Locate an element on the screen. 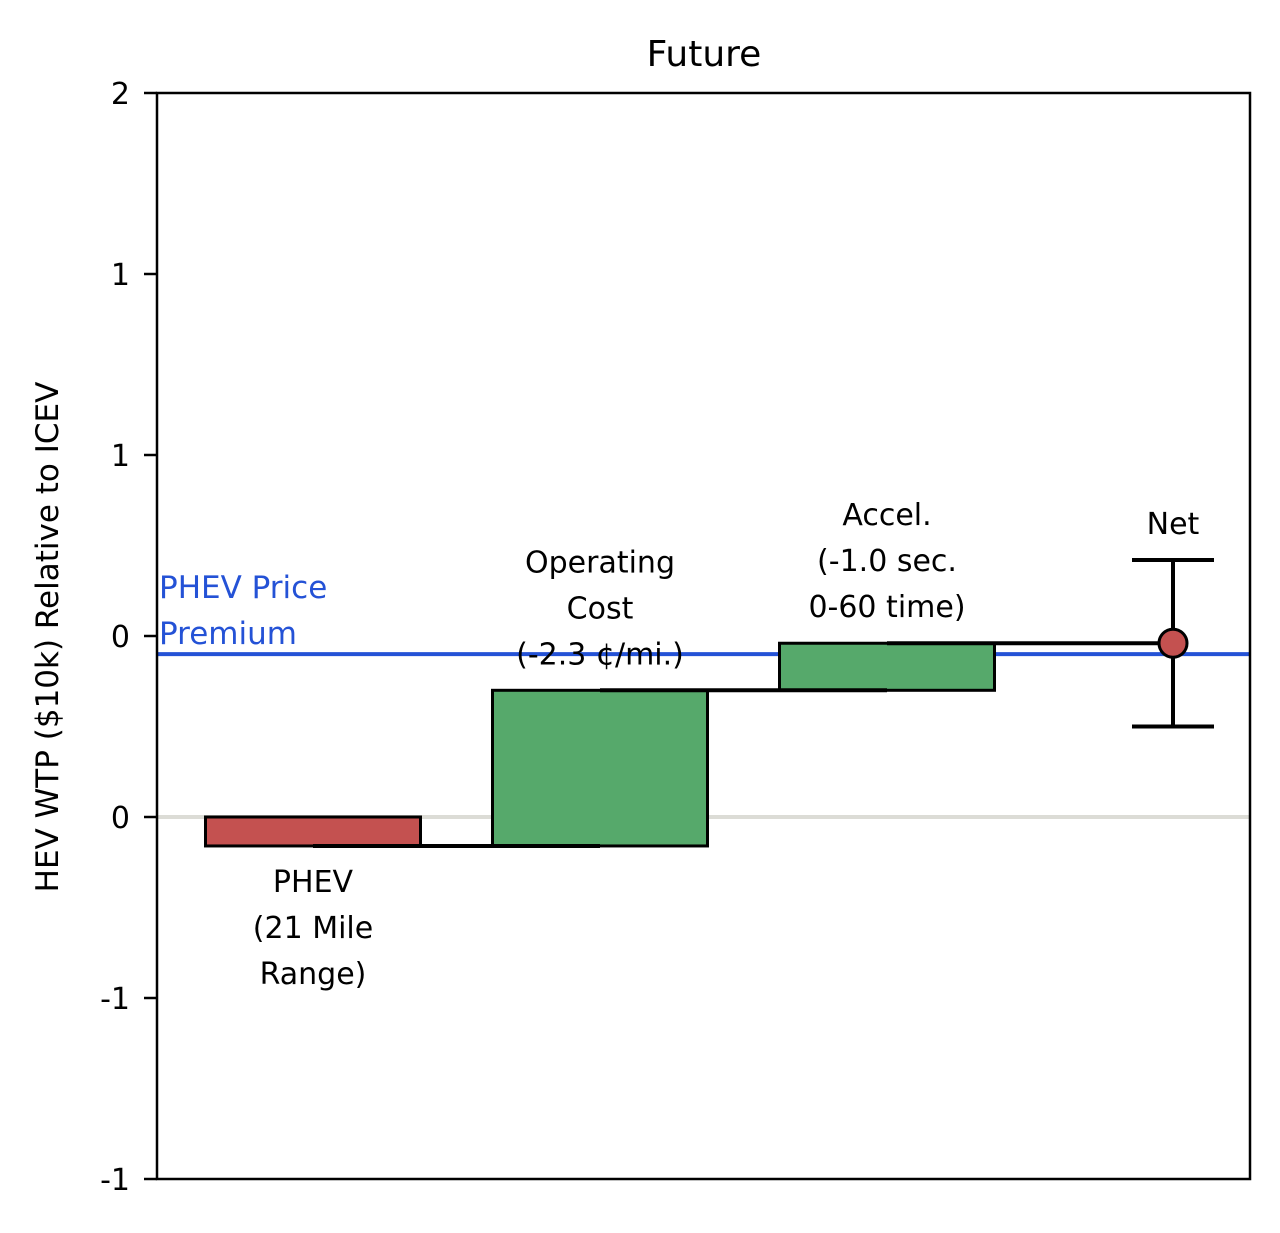 The width and height of the screenshot is (1280, 1233). bar-label-line: (-1.0 sec. is located at coordinates (887, 561).